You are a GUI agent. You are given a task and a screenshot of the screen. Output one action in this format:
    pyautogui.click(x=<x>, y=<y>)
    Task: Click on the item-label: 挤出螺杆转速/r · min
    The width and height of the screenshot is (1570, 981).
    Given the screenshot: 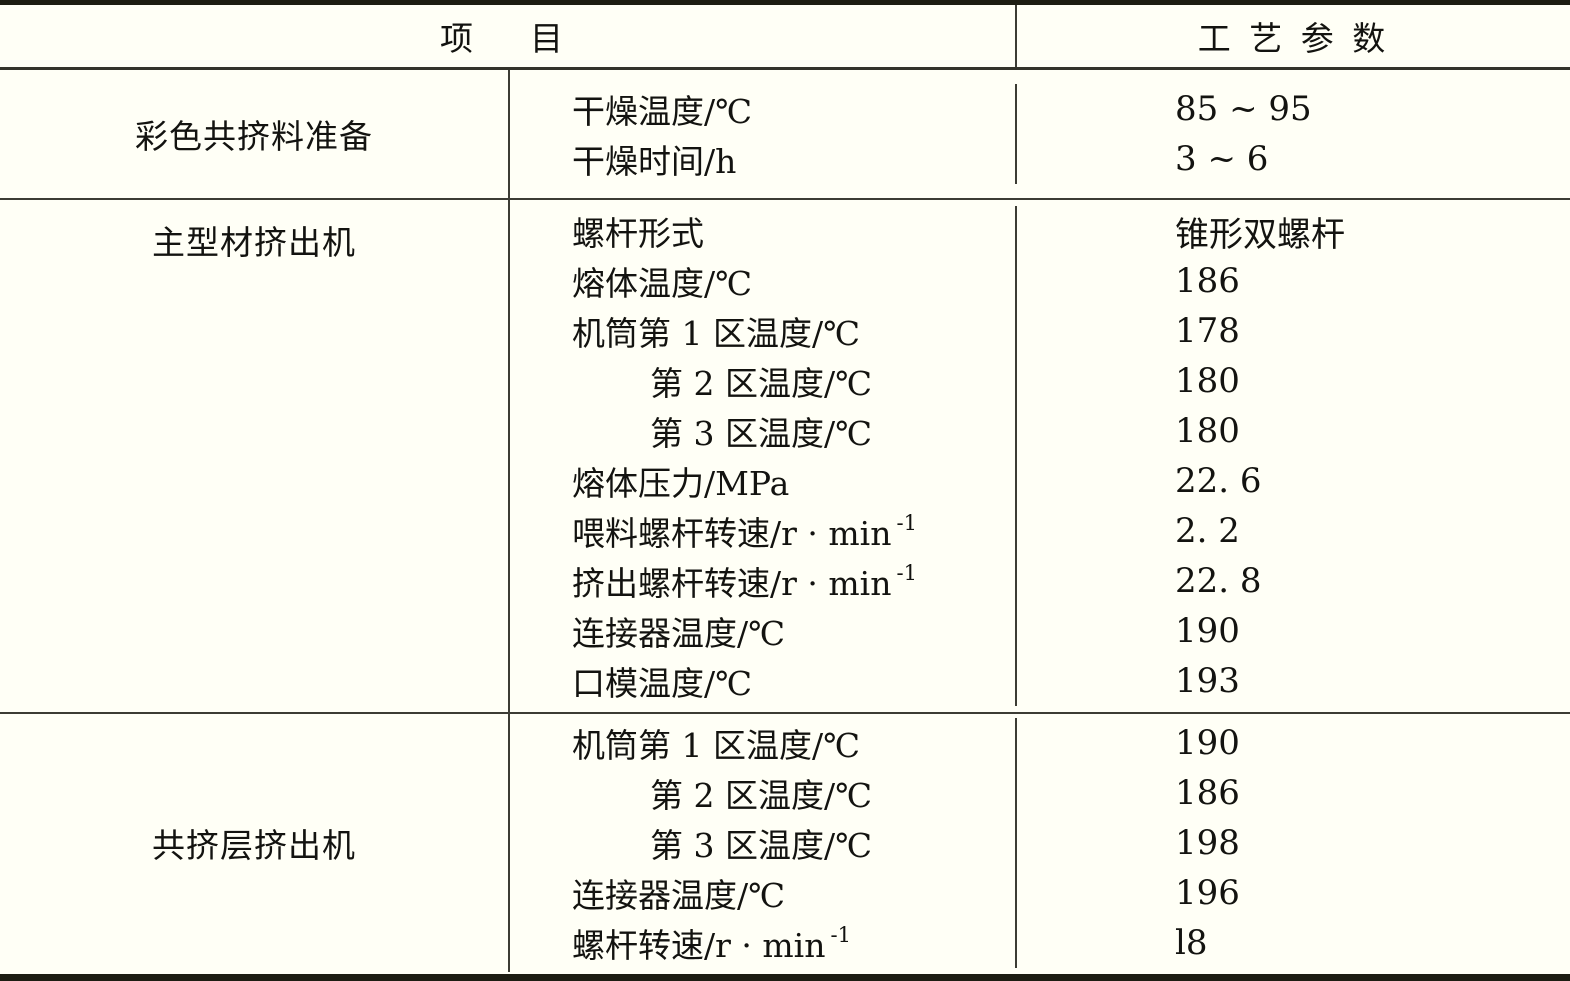 What is the action you would take?
    pyautogui.click(x=732, y=583)
    